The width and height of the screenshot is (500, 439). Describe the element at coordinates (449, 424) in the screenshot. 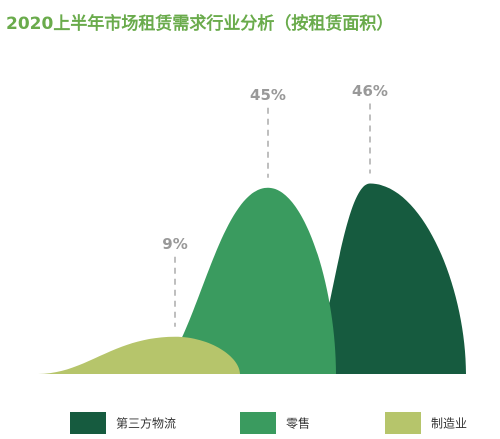

I see `legend-label: 制造业` at that location.